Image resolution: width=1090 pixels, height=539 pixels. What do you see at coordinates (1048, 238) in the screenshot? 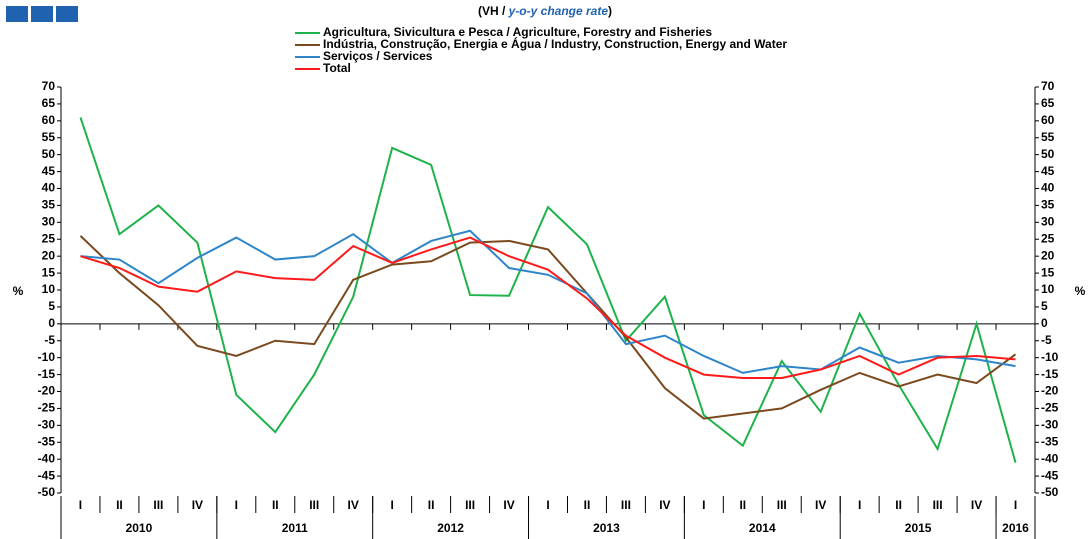
I see `y2-tick-label: 25` at bounding box center [1048, 238].